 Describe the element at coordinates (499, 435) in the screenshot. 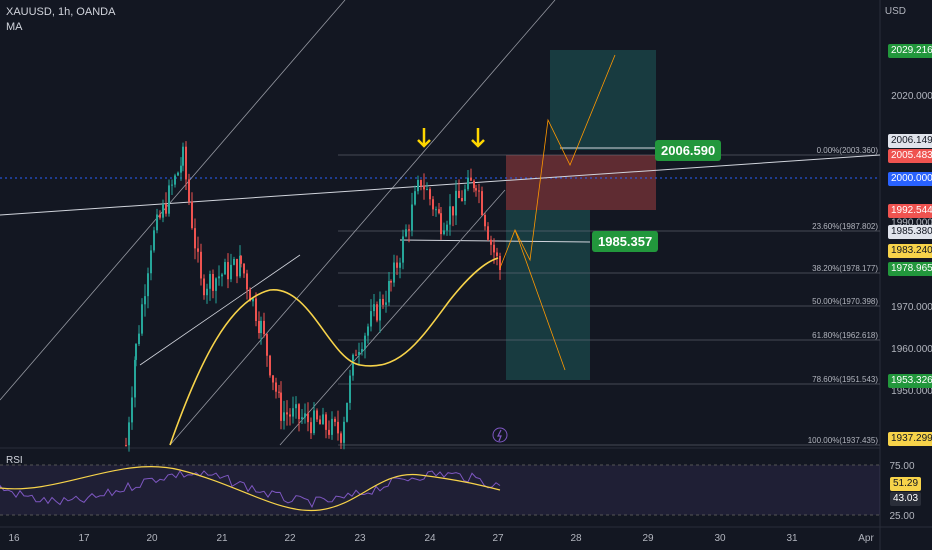

I see `lightning-icon-bolt` at that location.